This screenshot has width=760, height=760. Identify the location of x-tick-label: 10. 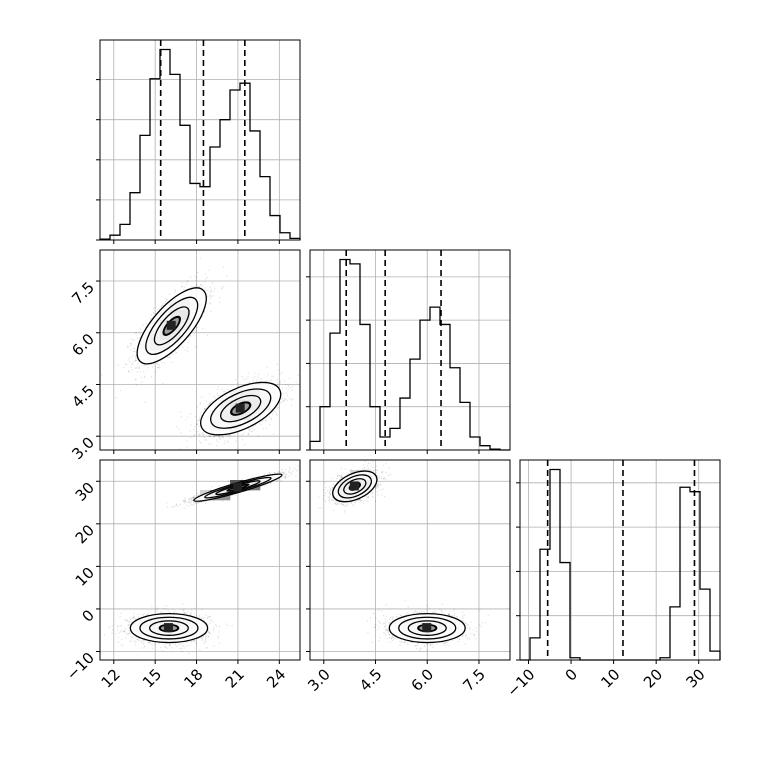
(610, 678).